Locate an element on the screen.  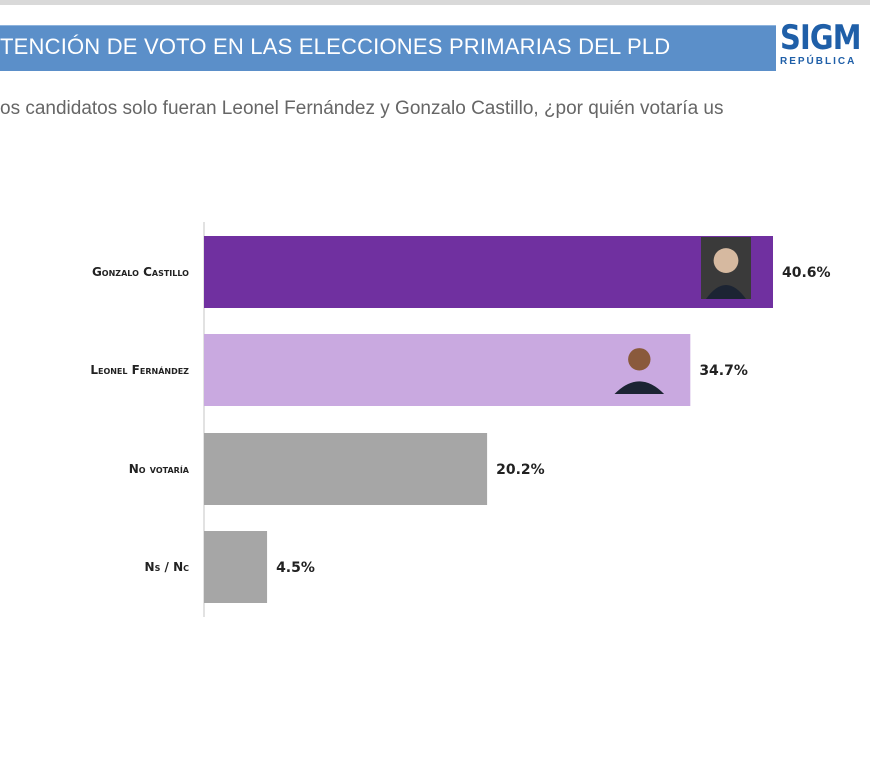
data-label: 34.7% is located at coordinates (723, 371).